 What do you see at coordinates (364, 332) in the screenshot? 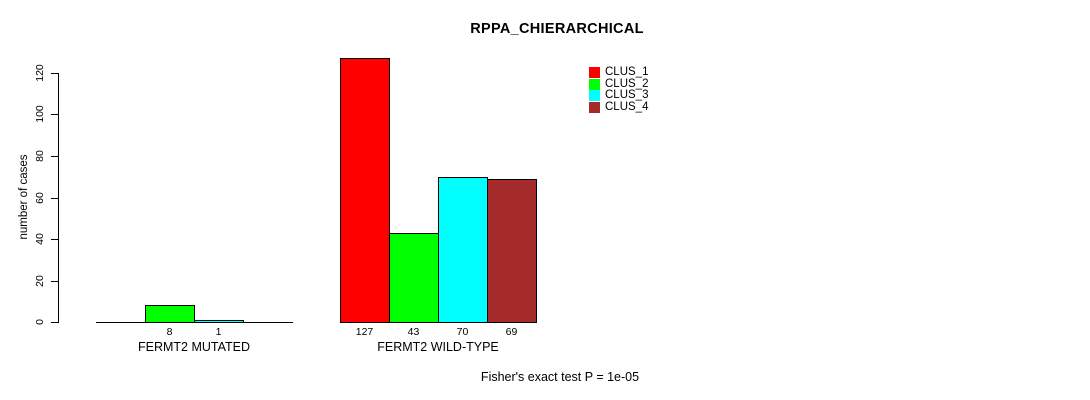
I see `bar-value-label: 127` at bounding box center [364, 332].